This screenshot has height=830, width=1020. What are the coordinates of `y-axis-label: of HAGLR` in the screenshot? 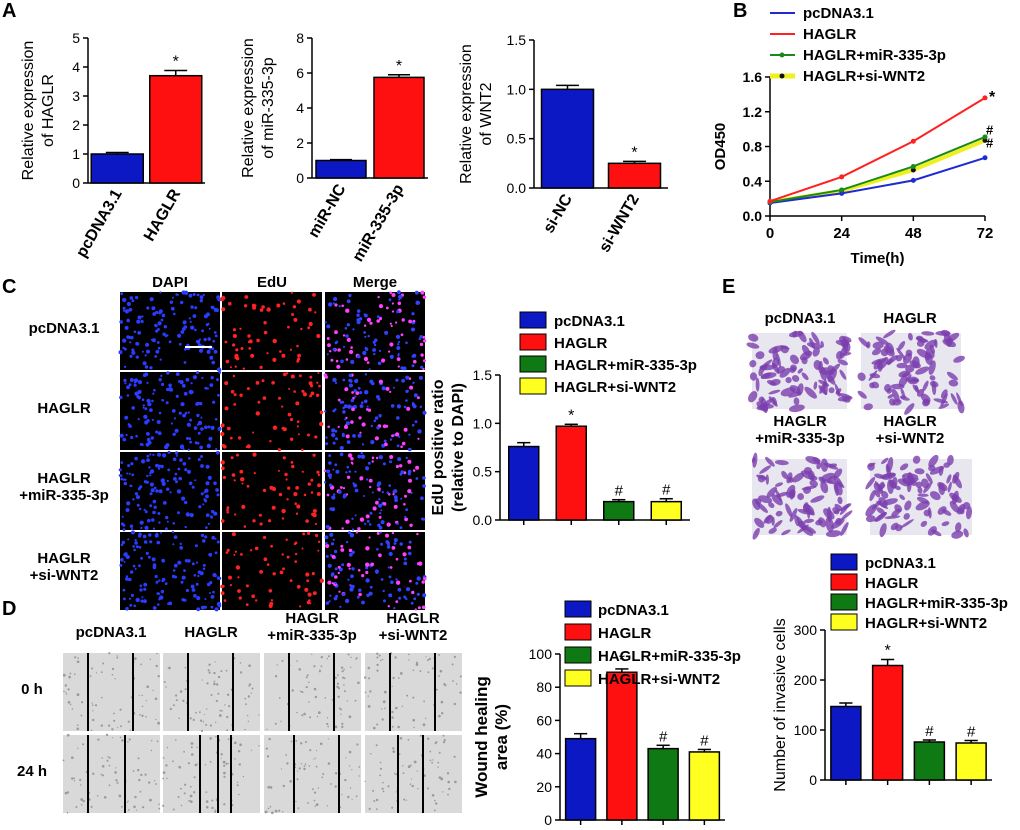 It's located at (48, 110).